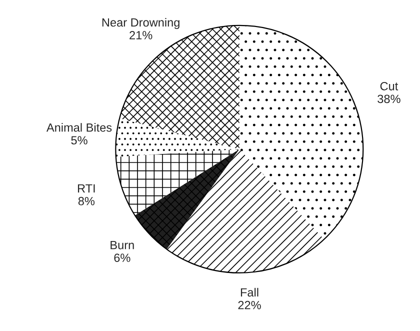 The width and height of the screenshot is (420, 331). Describe the element at coordinates (79, 140) in the screenshot. I see `data-label: 5%` at that location.